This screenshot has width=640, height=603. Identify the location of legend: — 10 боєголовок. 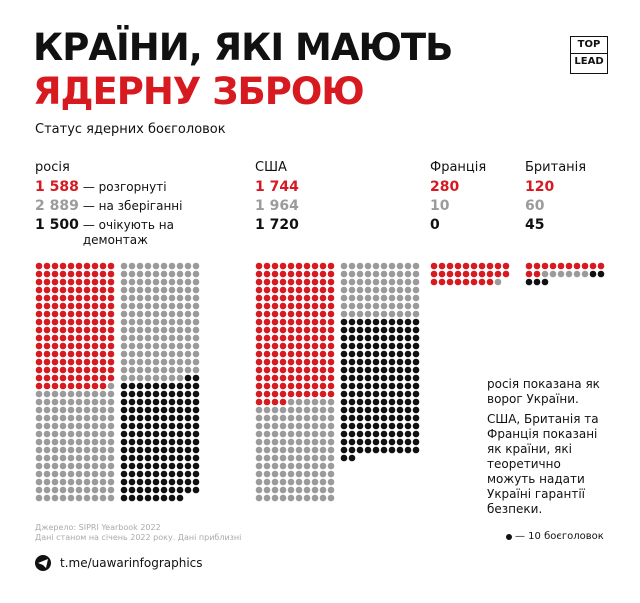
(559, 536).